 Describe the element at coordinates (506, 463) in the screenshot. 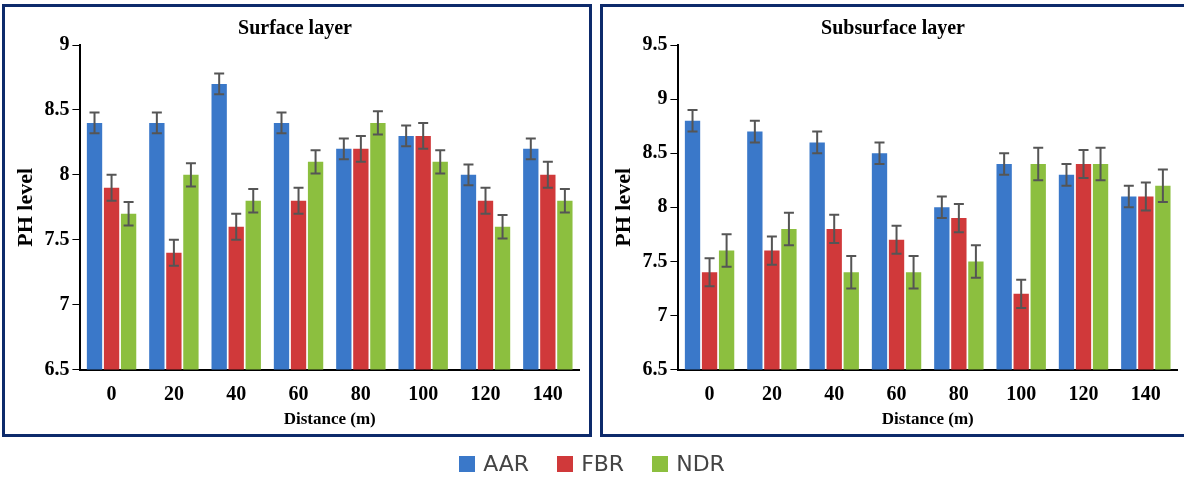

I see `legend-label: AAR` at that location.